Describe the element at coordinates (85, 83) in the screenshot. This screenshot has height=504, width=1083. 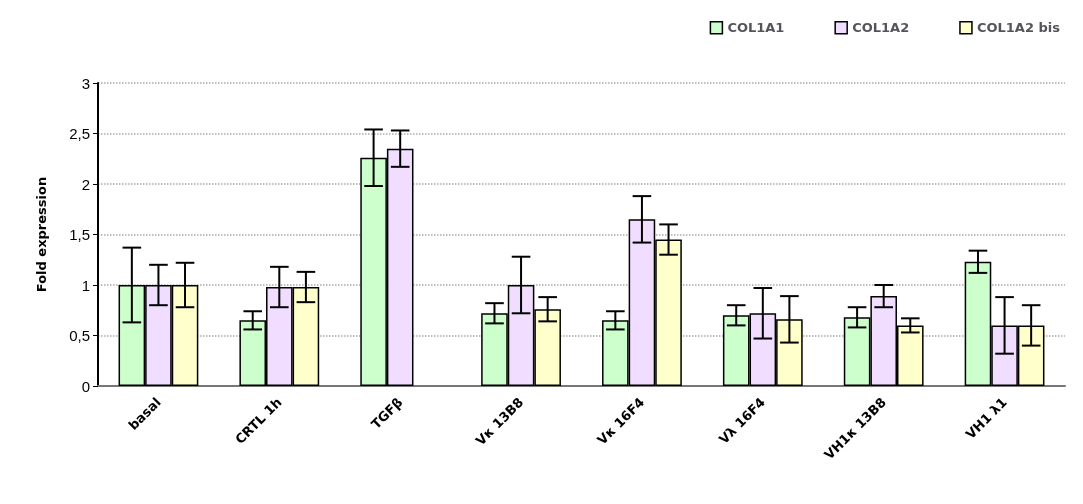
I see `y-tick-label: 3` at that location.